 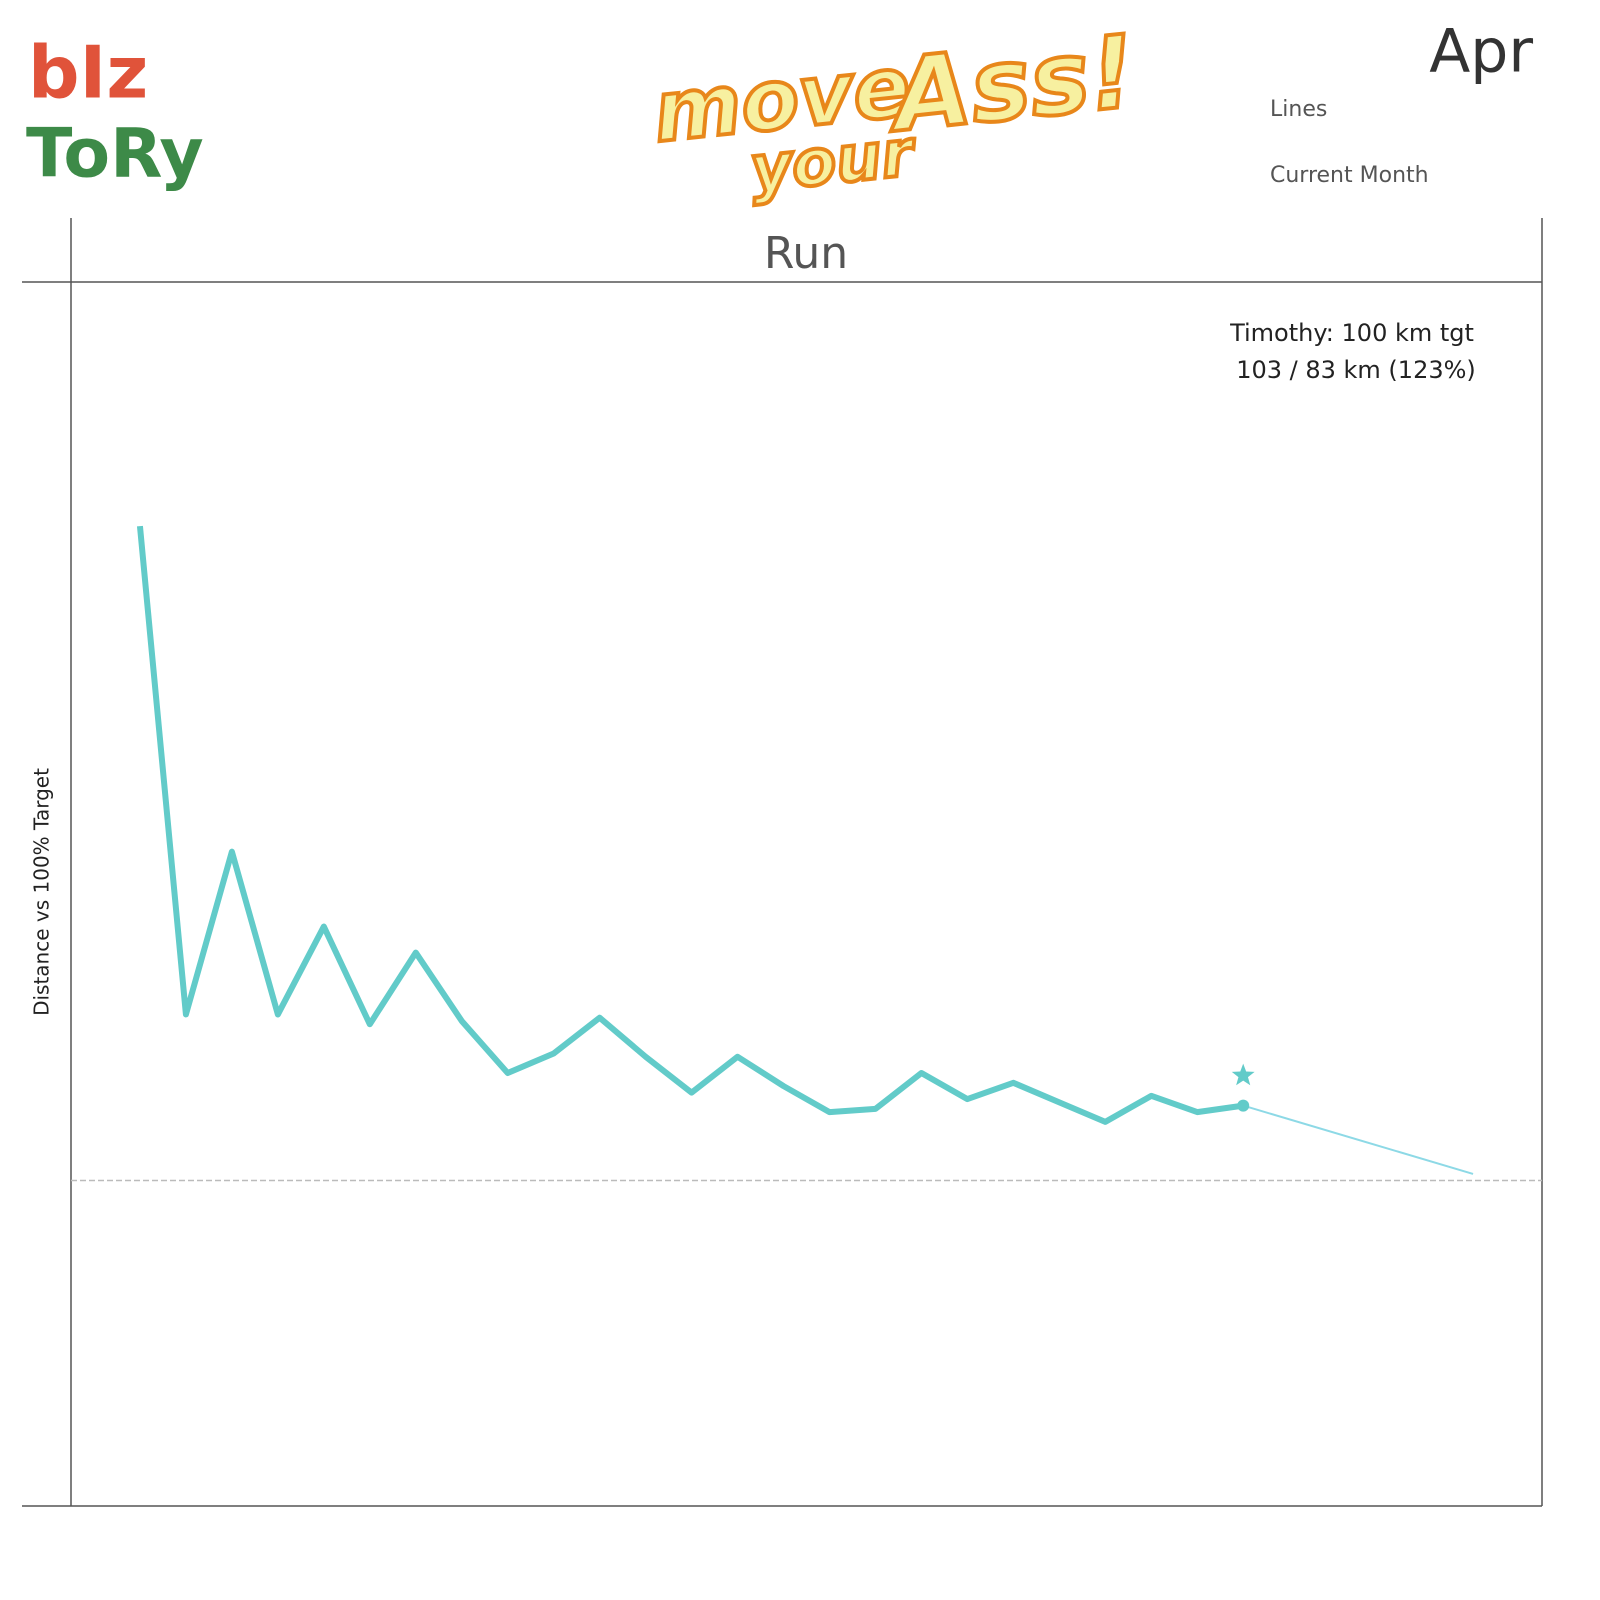 What do you see at coordinates (115, 154) in the screenshot?
I see `logo-left-bottom: ToRy` at bounding box center [115, 154].